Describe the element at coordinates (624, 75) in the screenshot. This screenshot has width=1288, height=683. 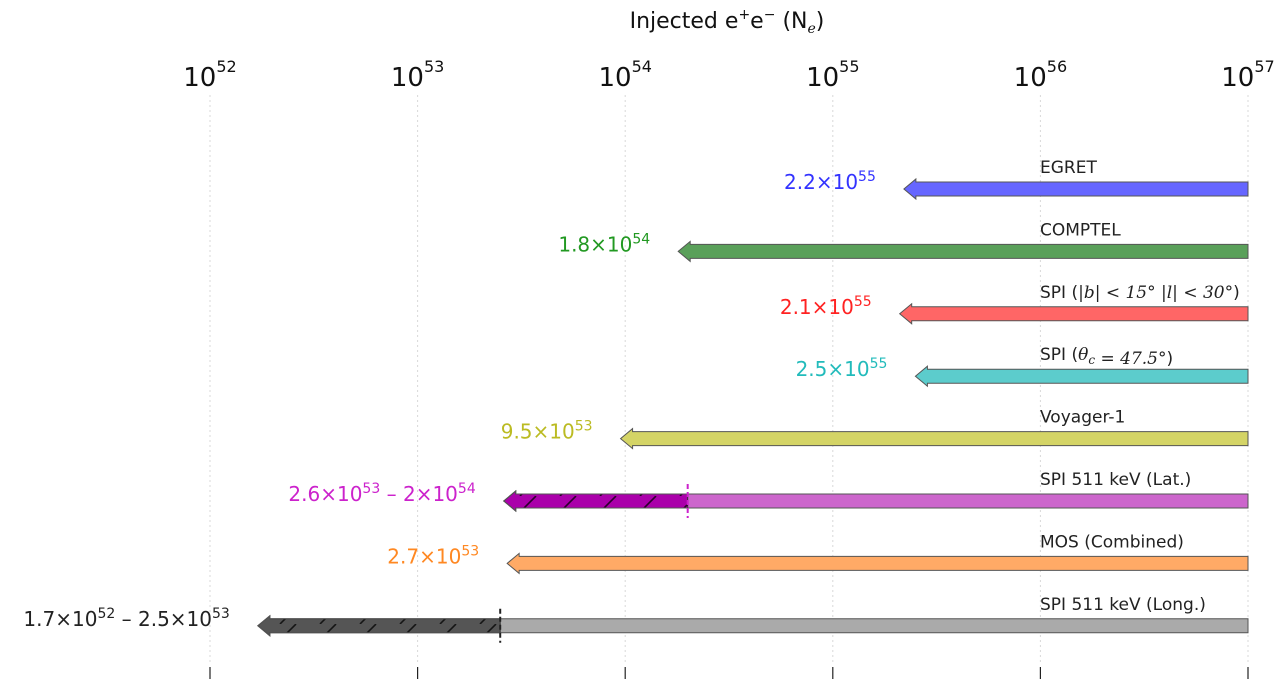
I see `x-tick-label: 1054` at that location.